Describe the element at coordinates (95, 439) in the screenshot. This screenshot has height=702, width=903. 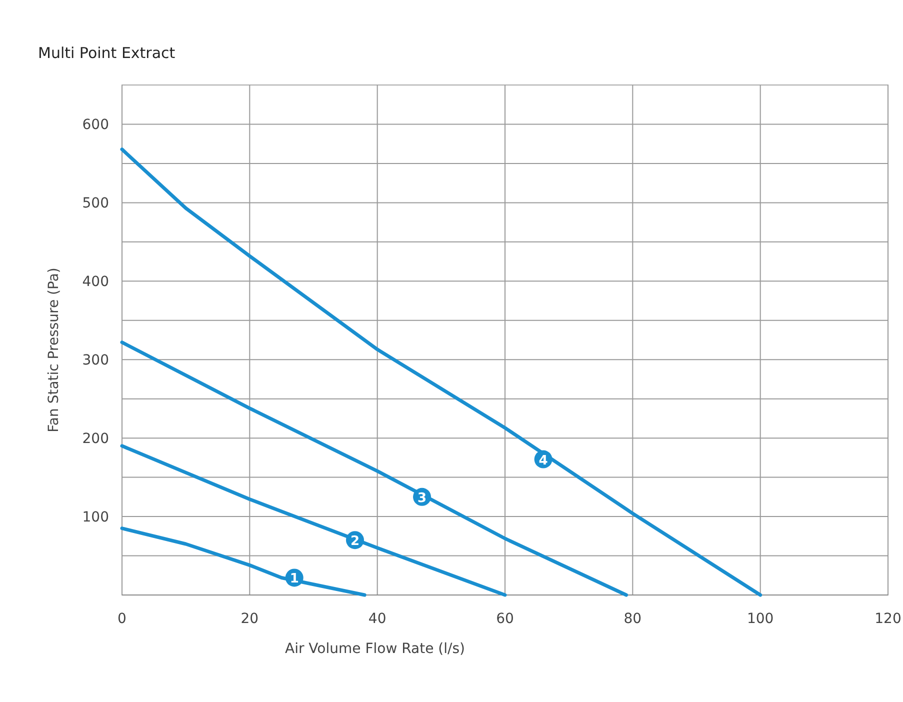
I see `y-tick-label: 200` at that location.